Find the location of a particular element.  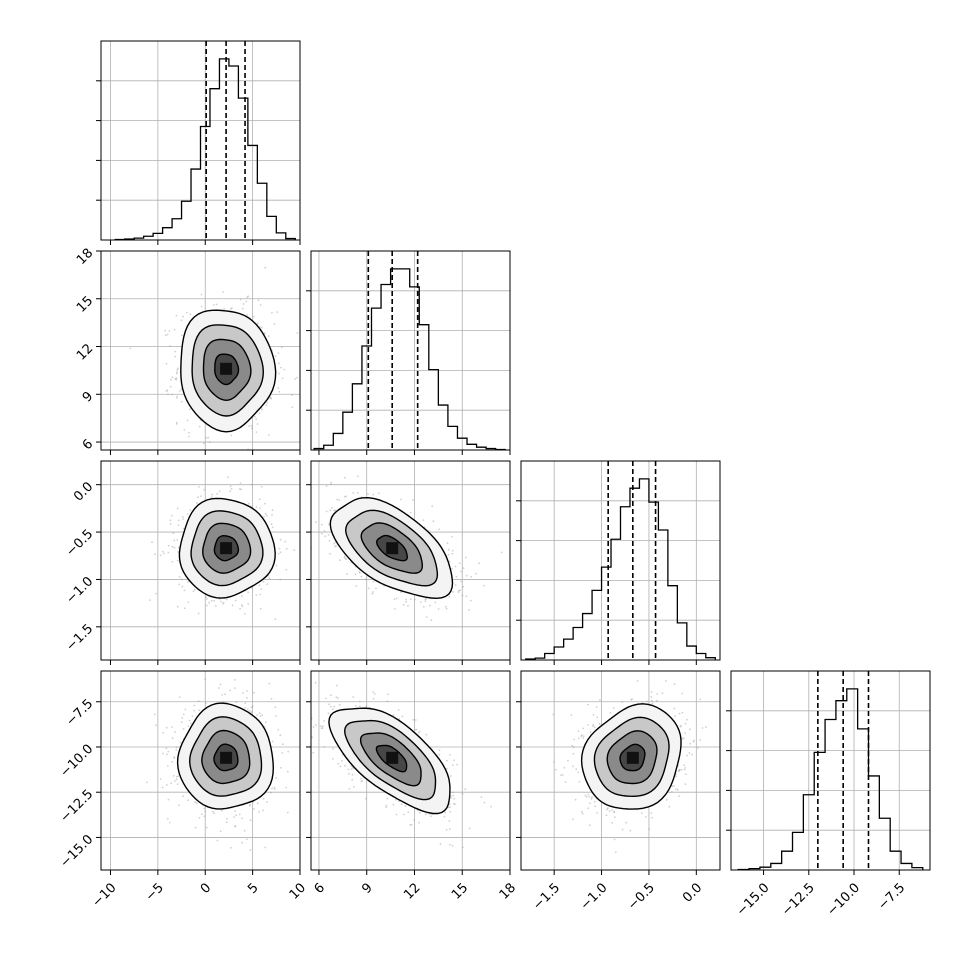

x-tick-label: 5 is located at coordinates (253, 888).